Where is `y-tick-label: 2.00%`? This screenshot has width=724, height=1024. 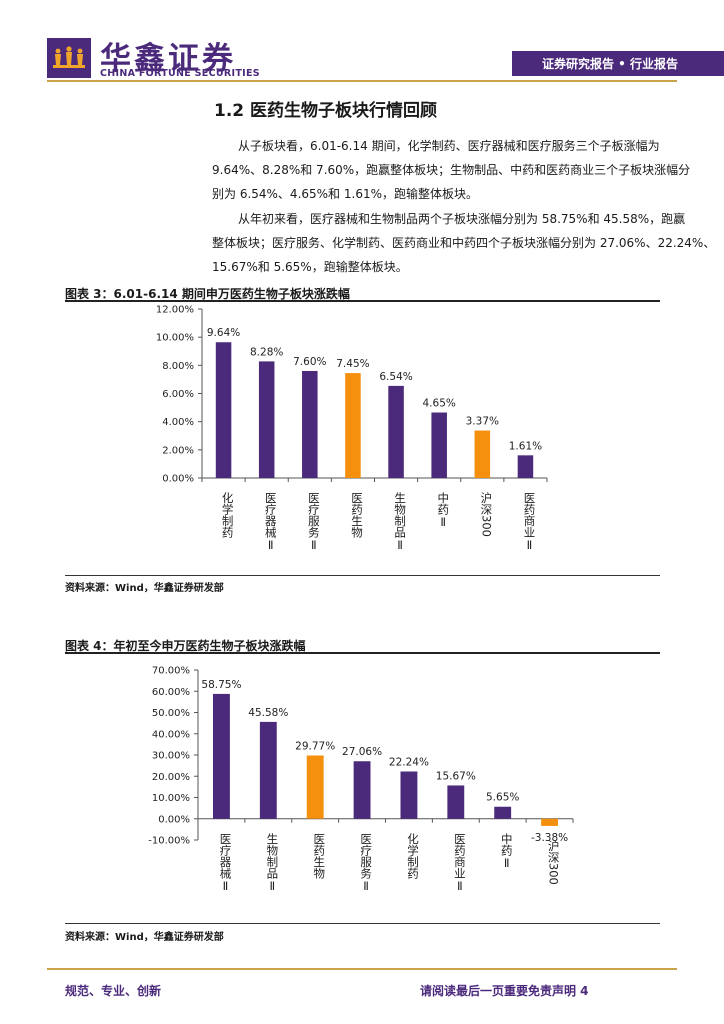
y-tick-label: 2.00% is located at coordinates (178, 450).